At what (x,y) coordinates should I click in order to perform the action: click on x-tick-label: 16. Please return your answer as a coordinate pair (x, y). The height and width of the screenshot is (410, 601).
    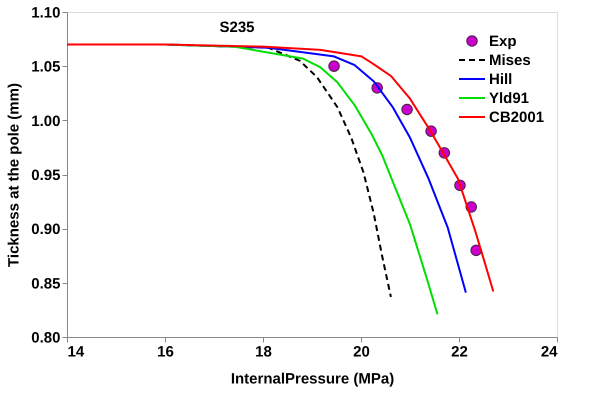
    Looking at the image, I should click on (165, 352).